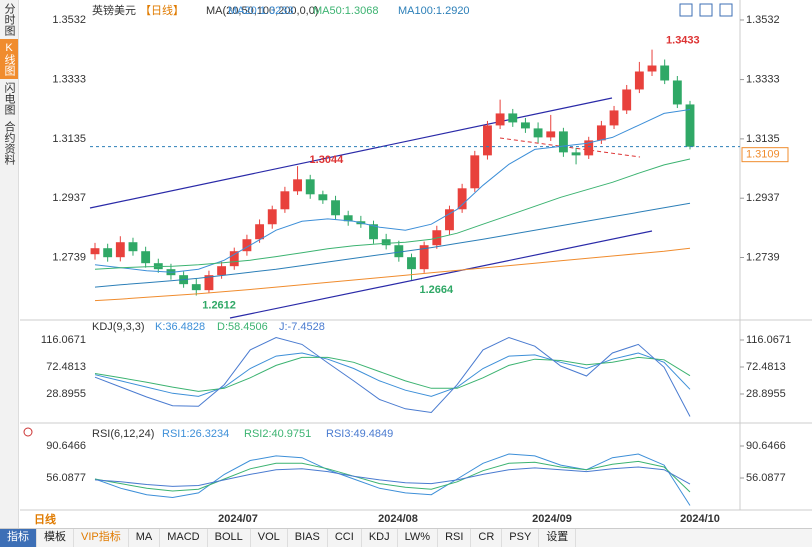 The width and height of the screenshot is (812, 547). Describe the element at coordinates (380, 538) in the screenshot. I see `toolbar-tab: KDJ` at that location.